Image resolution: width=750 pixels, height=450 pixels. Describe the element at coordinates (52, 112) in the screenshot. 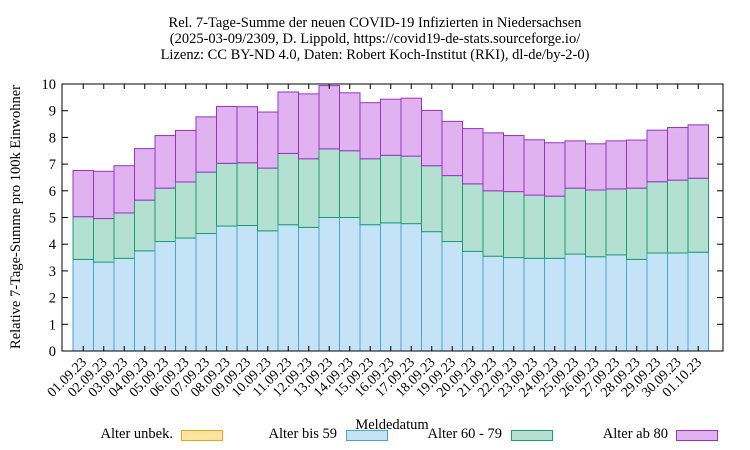

I see `y-tick-label: 9` at that location.